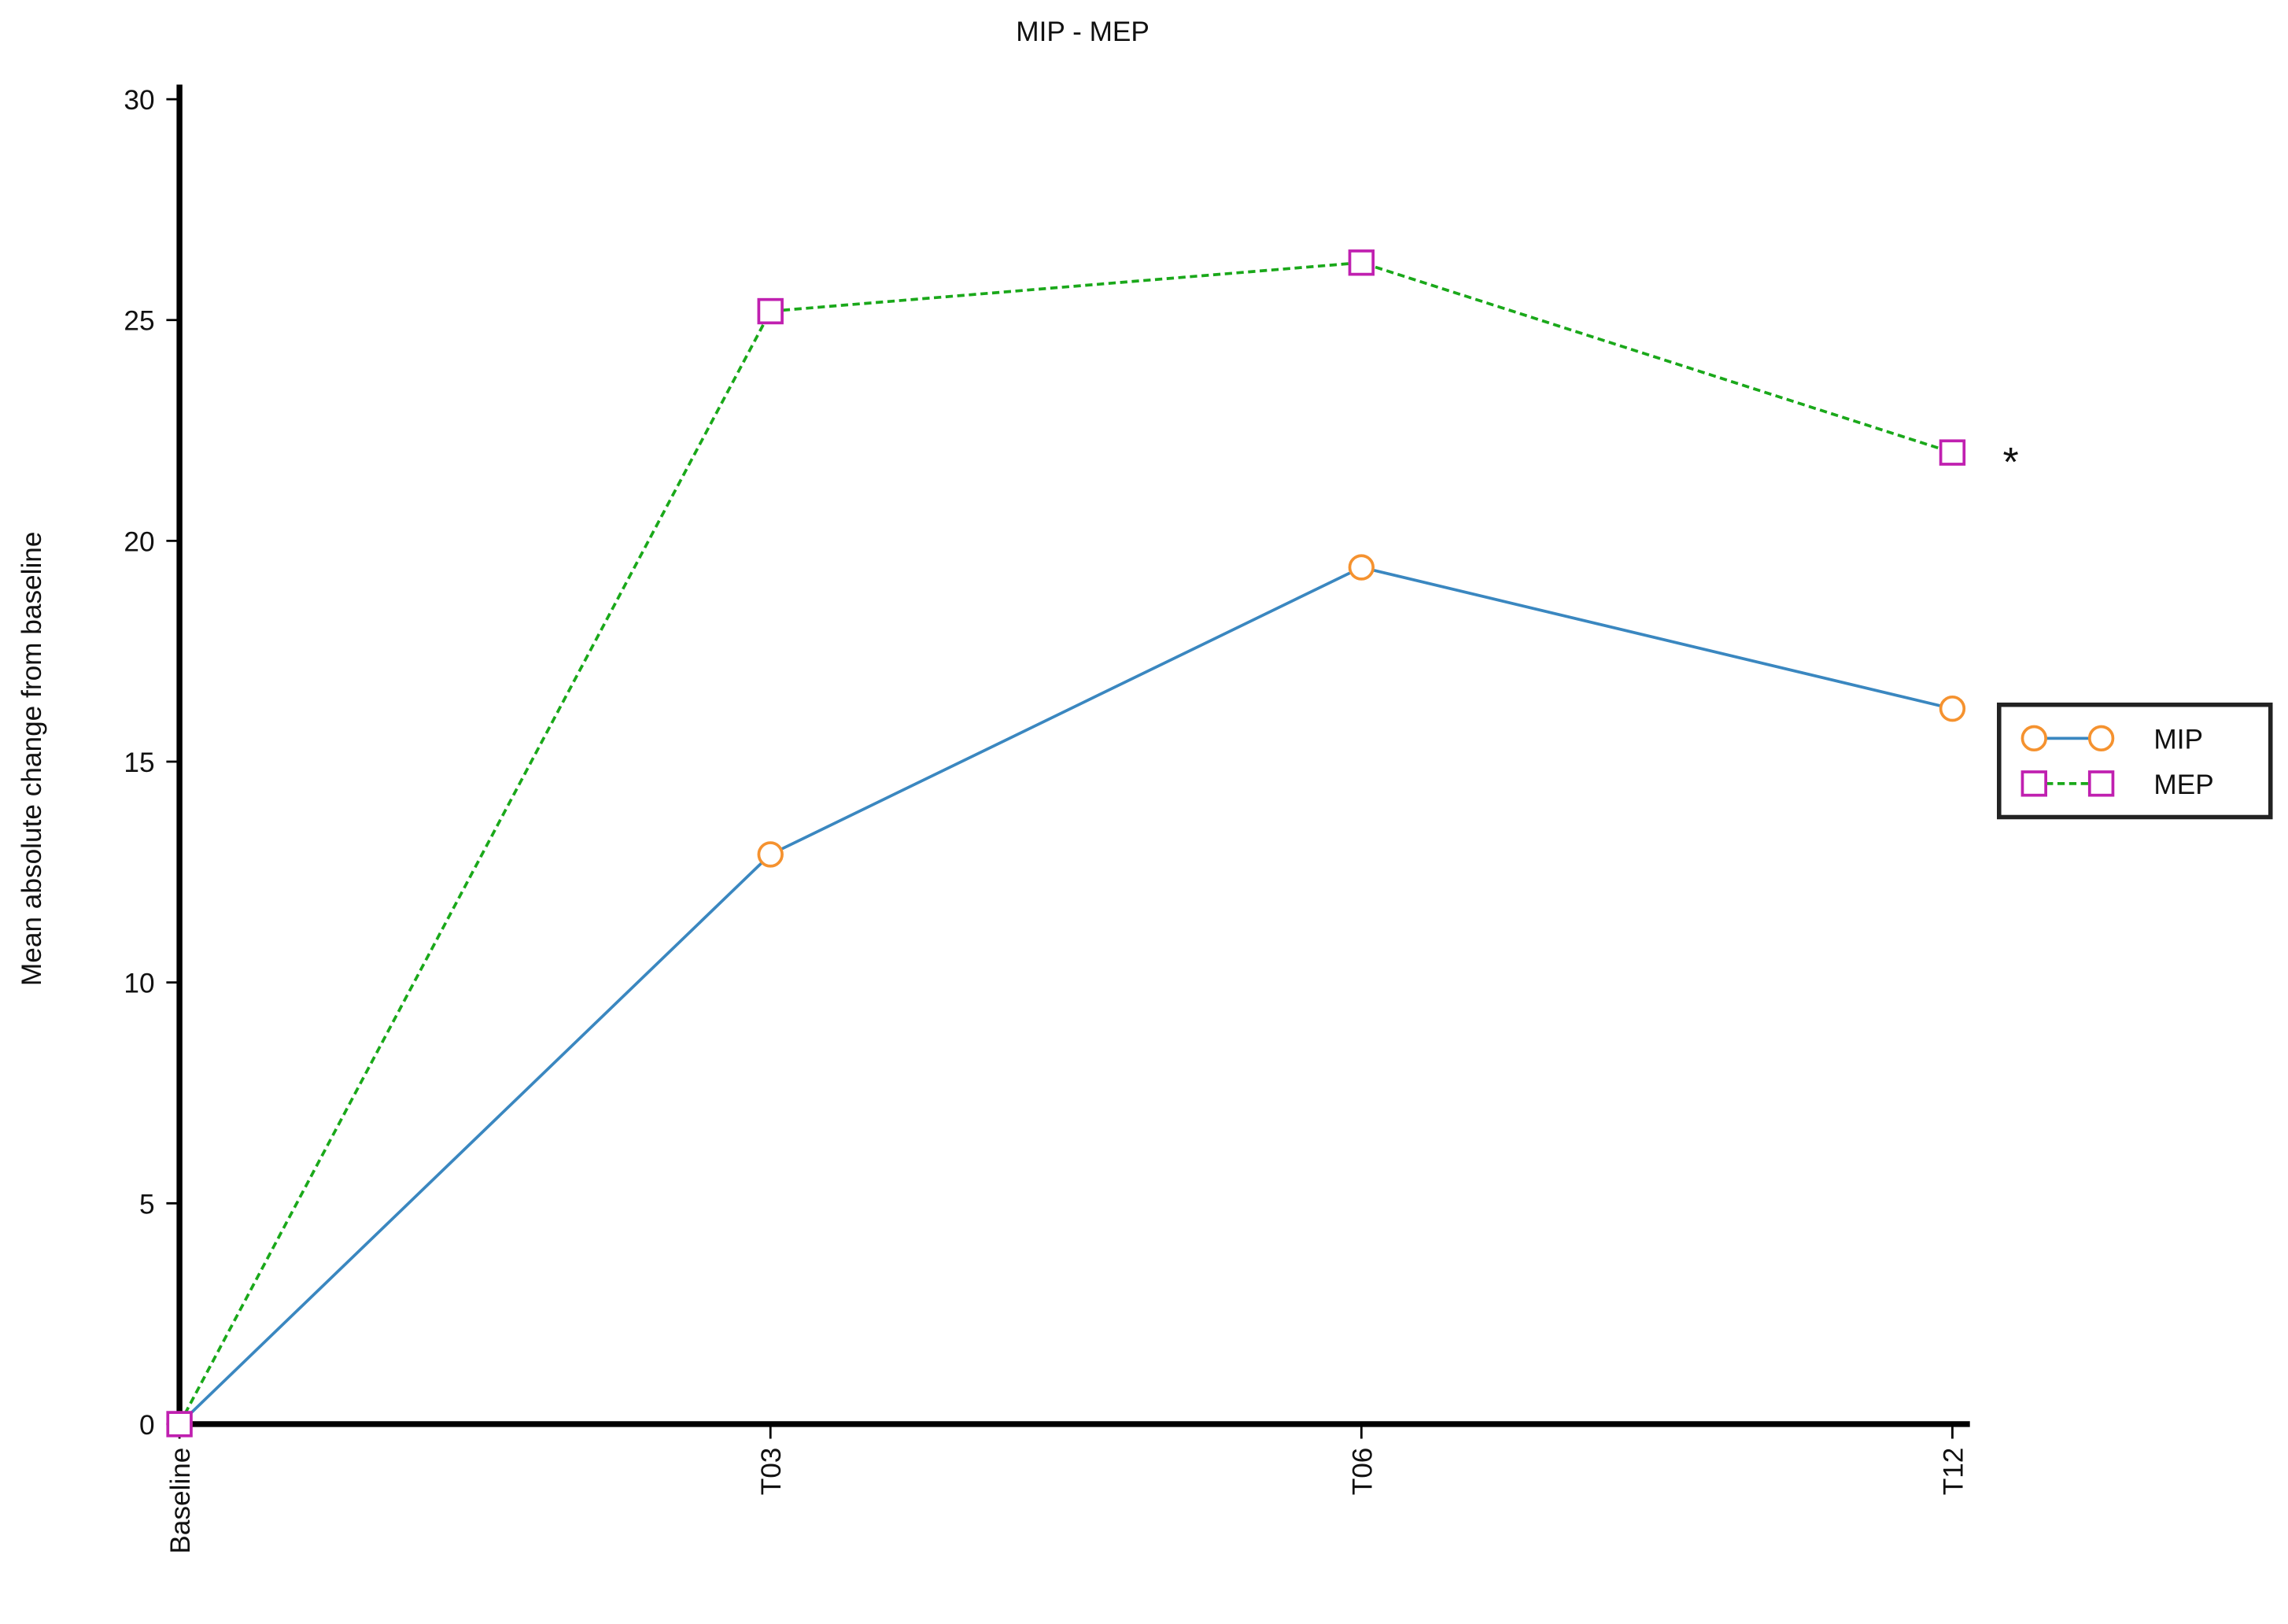  Describe the element at coordinates (2011, 462) in the screenshot. I see `annotation: *` at that location.